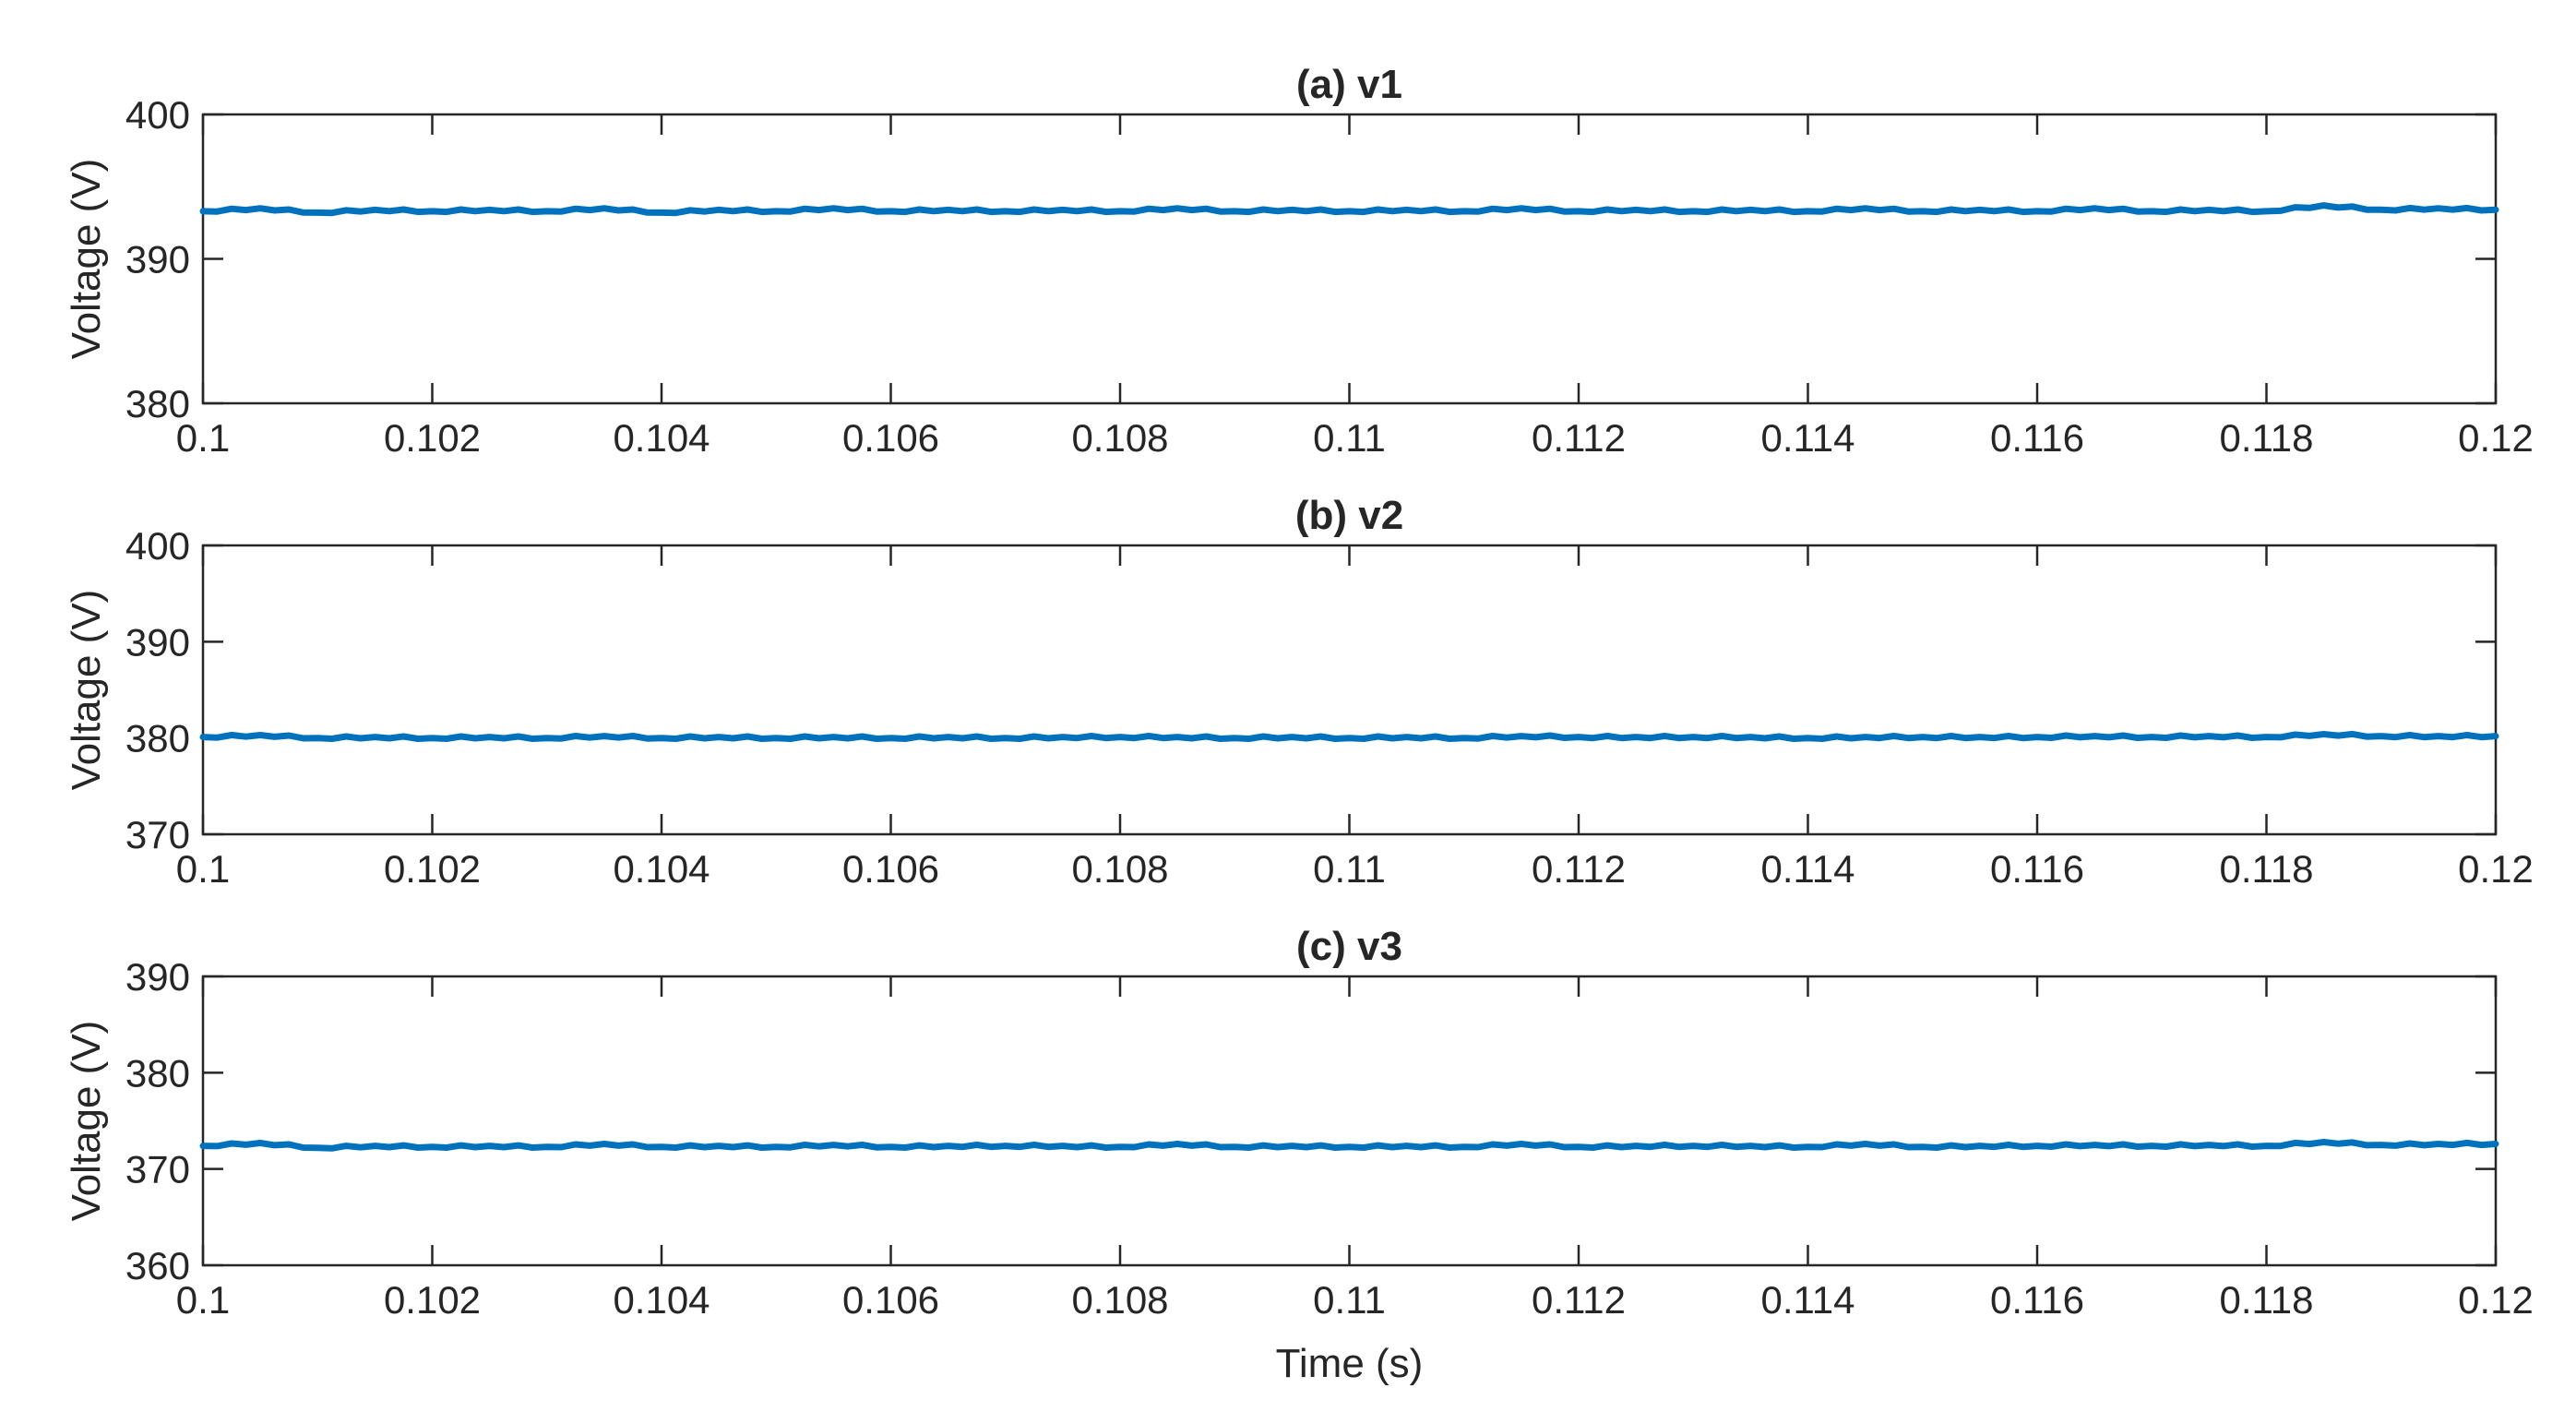 The image size is (2576, 1424). What do you see at coordinates (1350, 1363) in the screenshot?
I see `figure-x-axis-label: Time (s)` at bounding box center [1350, 1363].